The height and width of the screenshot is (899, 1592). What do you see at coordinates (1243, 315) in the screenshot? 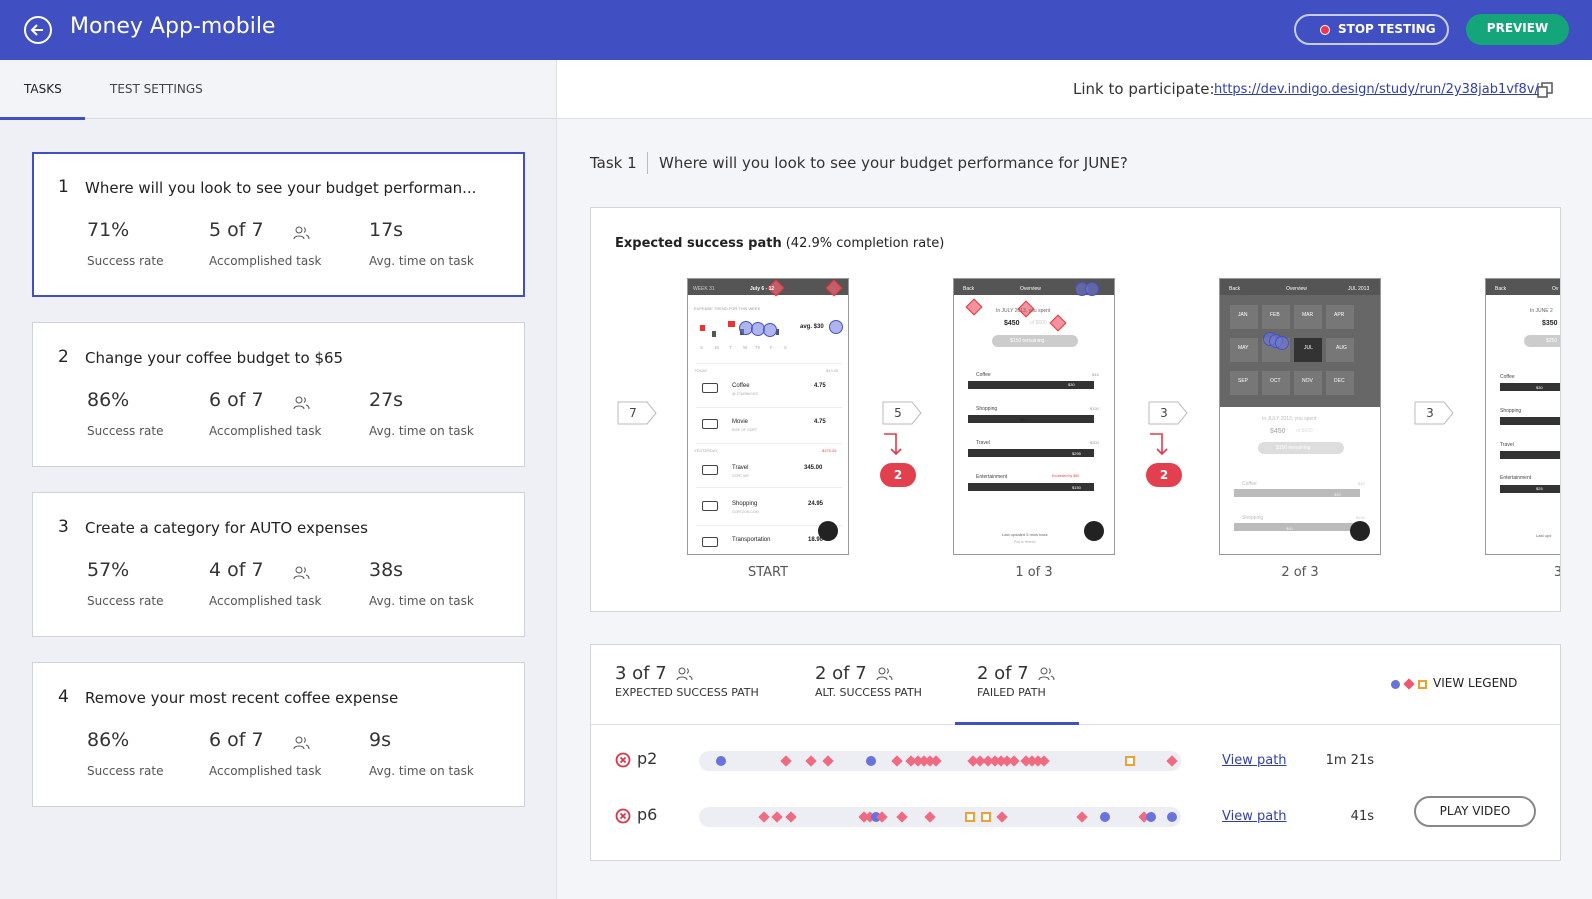
I see `screen-text: JAN` at bounding box center [1243, 315].